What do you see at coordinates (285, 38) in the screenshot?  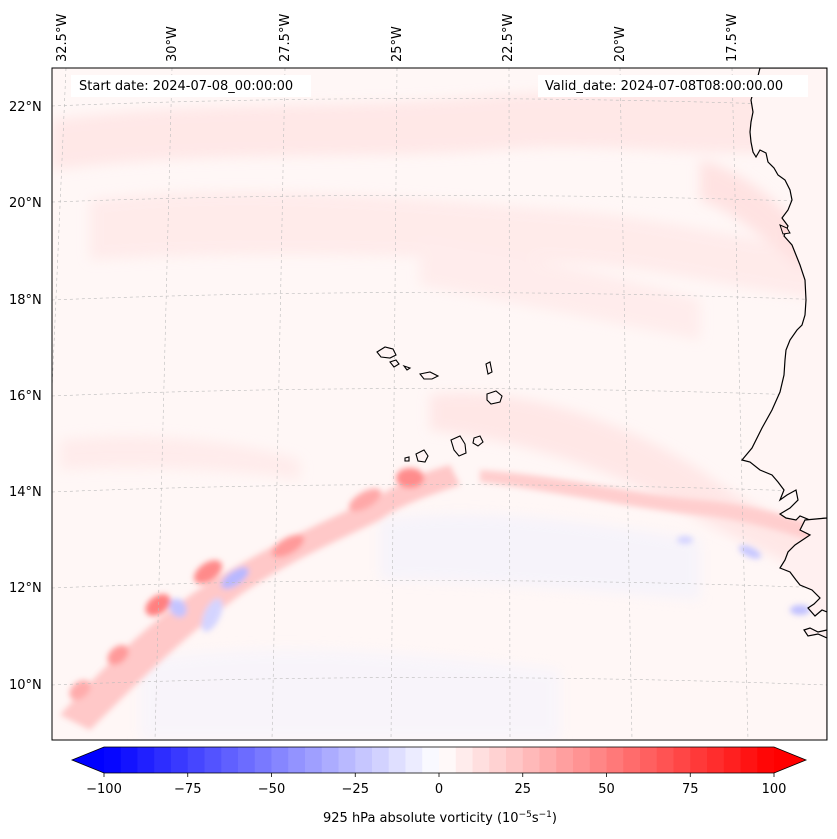 I see `lon-label: 27.5°W` at bounding box center [285, 38].